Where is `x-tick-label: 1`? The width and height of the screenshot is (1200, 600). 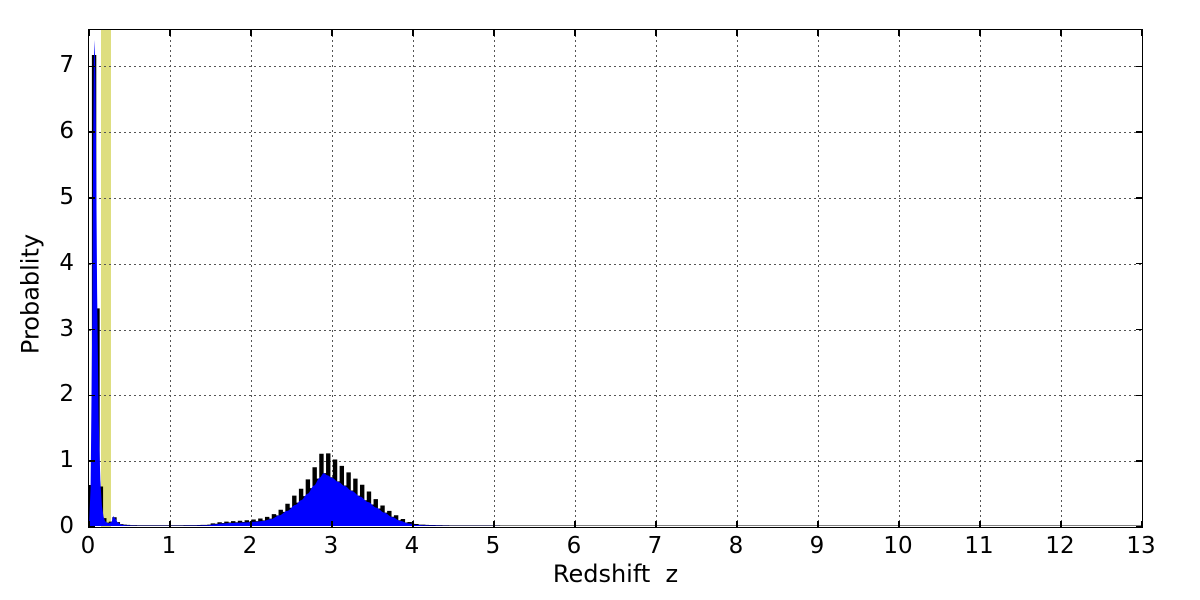
x-tick-label: 1 is located at coordinates (169, 546).